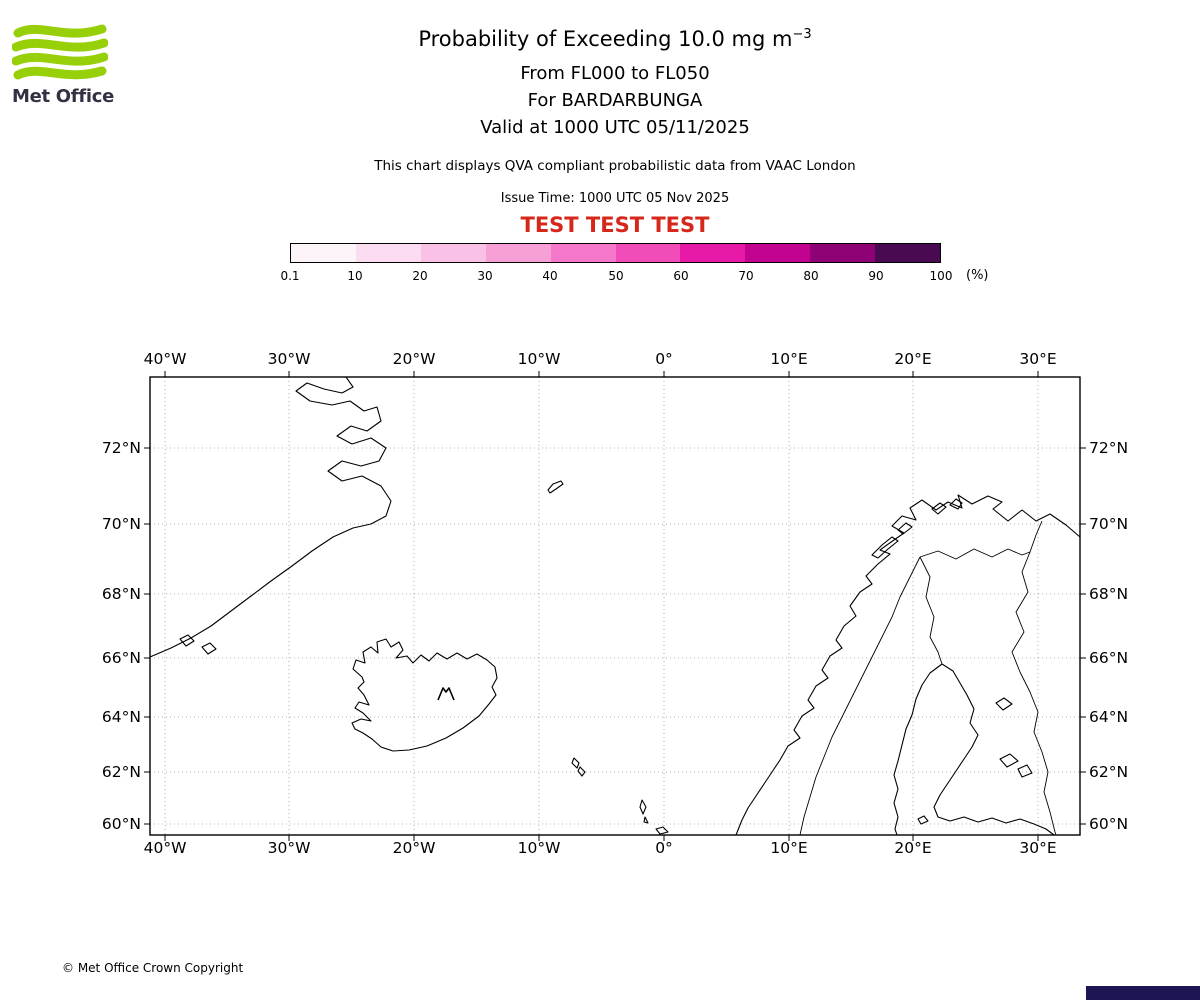 This screenshot has height=1000, width=1200. What do you see at coordinates (977, 275) in the screenshot?
I see `colorbar-unit: (%)` at bounding box center [977, 275].